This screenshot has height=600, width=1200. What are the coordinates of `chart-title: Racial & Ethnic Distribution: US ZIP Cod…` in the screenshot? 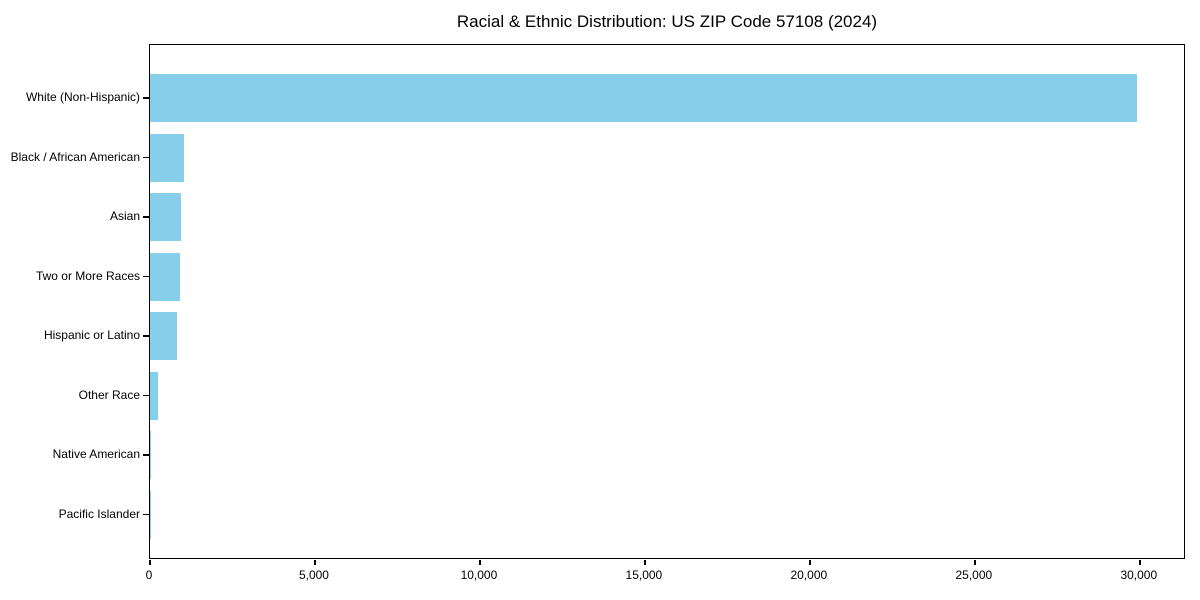 It's located at (667, 21).